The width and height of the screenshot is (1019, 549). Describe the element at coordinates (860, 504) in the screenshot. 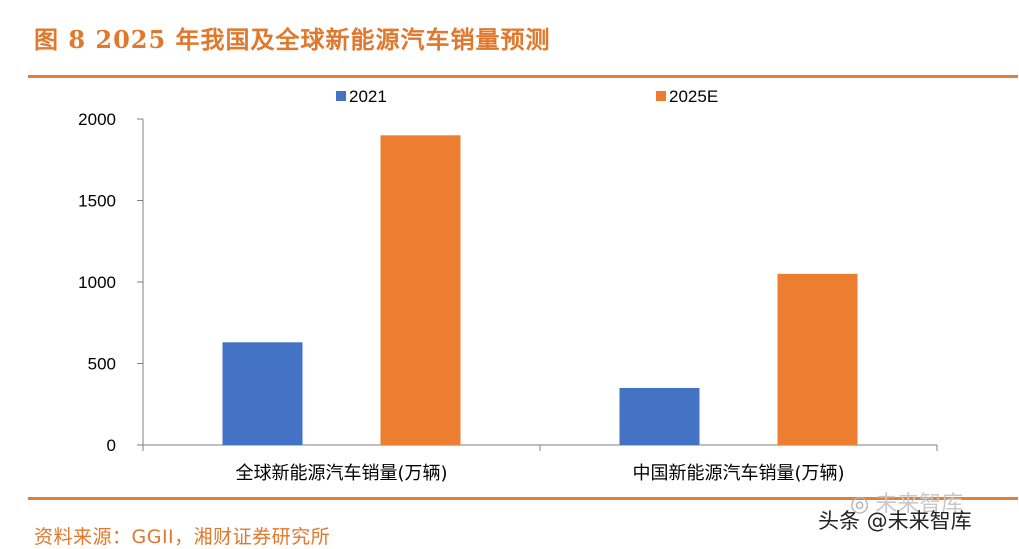

I see `wechat-icon: ◎` at that location.